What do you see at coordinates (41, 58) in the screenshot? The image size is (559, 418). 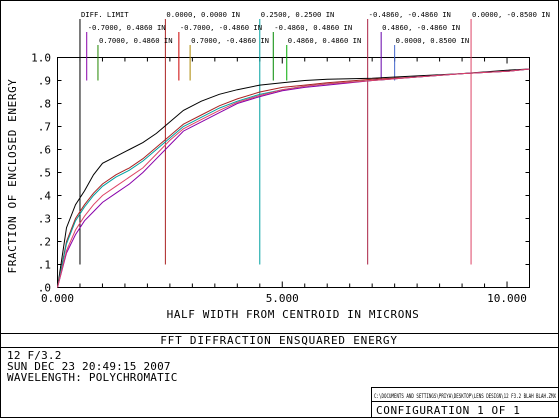 I see `y-tick-label: 1.0` at bounding box center [41, 58].